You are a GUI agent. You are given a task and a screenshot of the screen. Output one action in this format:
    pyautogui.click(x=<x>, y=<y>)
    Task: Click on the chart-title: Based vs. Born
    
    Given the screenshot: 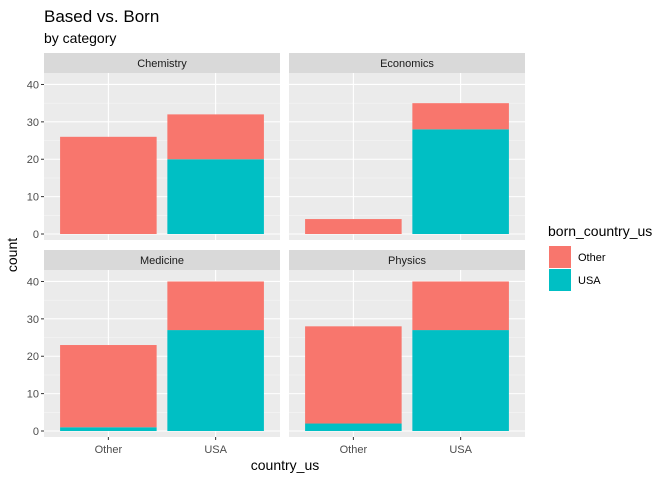 What is the action you would take?
    pyautogui.click(x=101, y=16)
    